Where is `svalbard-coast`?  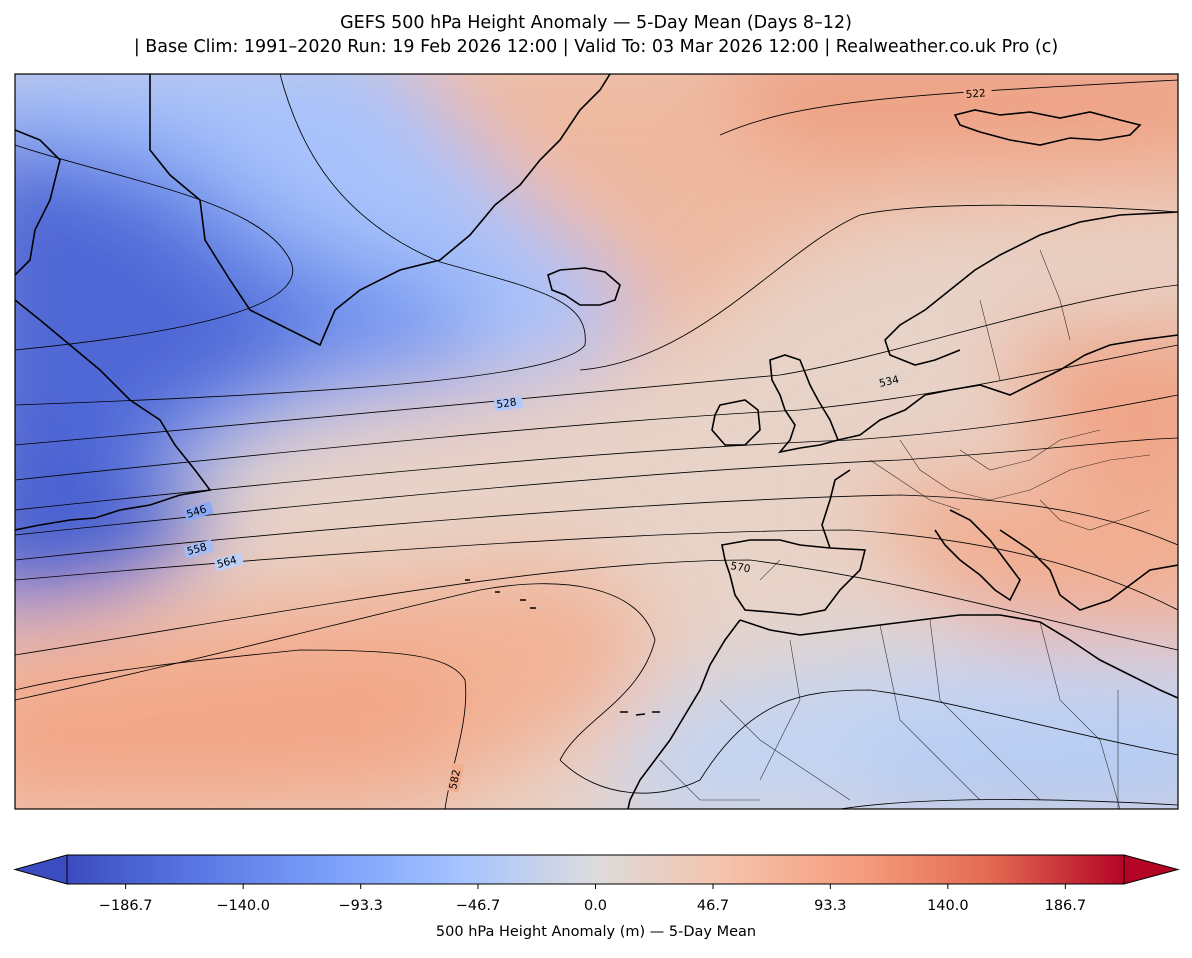 svalbard-coast is located at coordinates (1047, 127).